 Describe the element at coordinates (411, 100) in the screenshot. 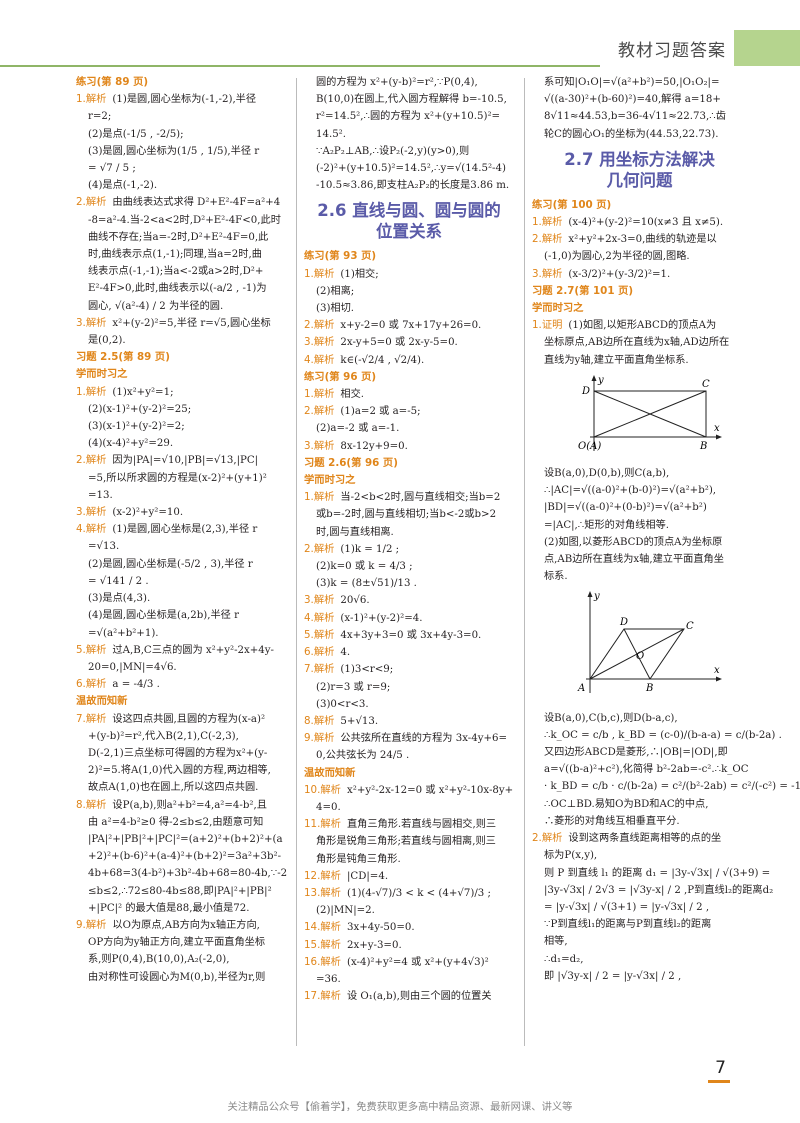

I see `text-line: B(10,0)在圆上,代入圆方程解得 b=-10.5,` at that location.